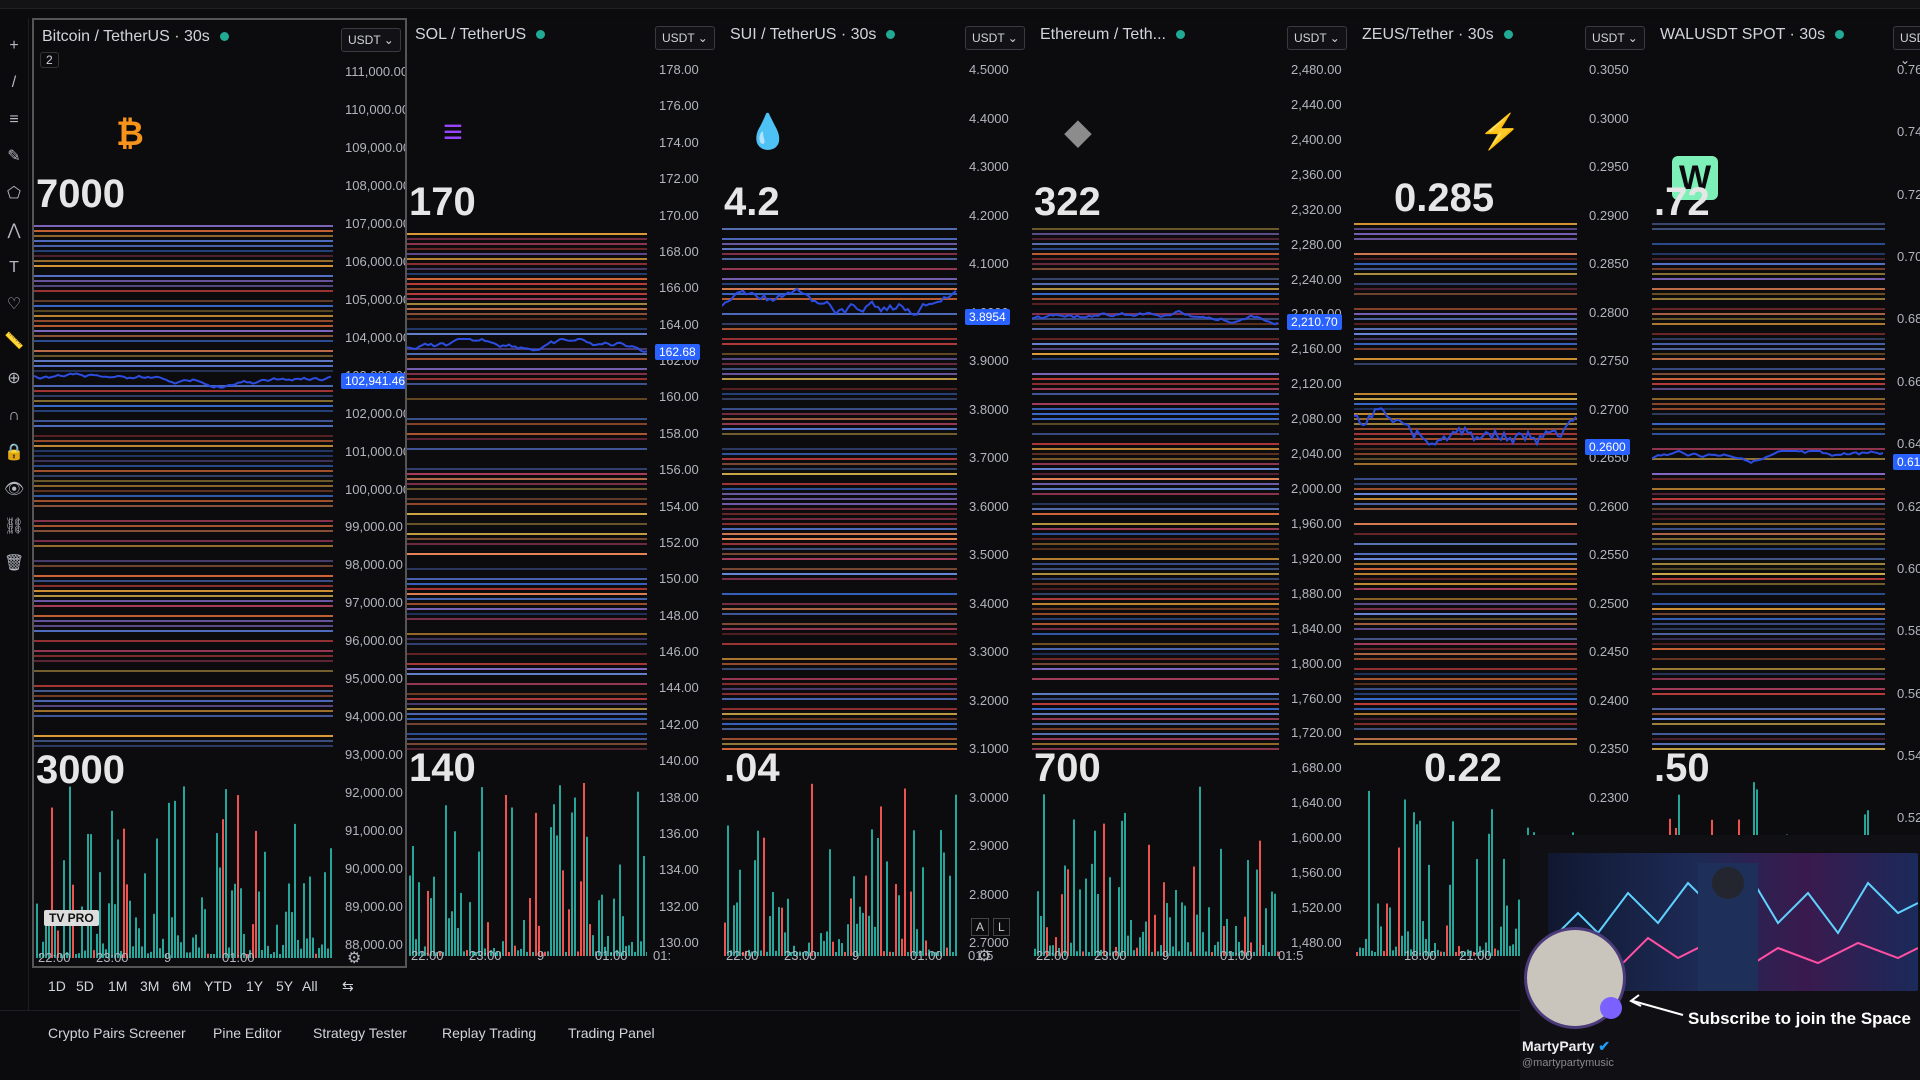 This screenshot has width=1920, height=1080. I want to click on crosshair-icon: +, so click(14, 45).